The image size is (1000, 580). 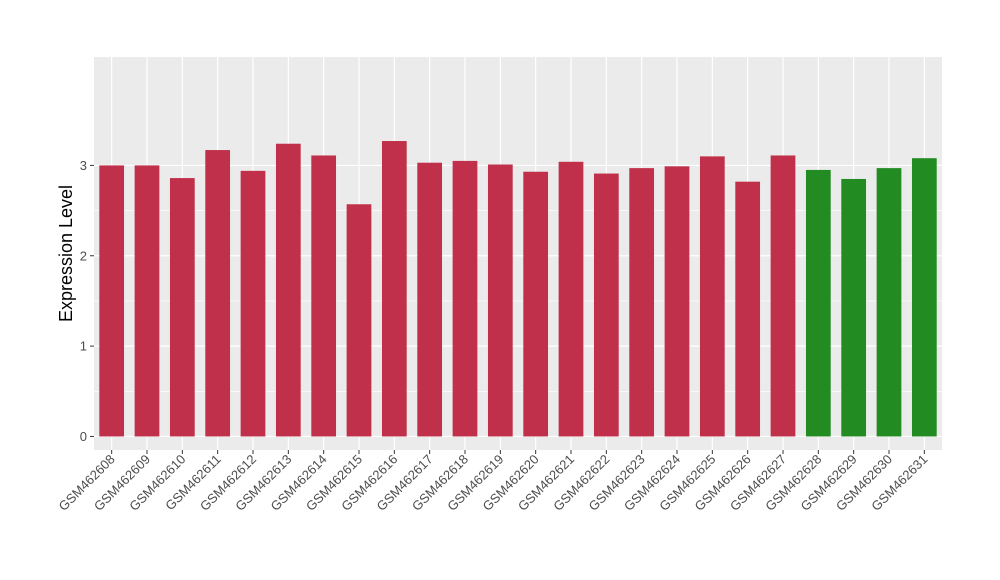 I want to click on bar-GSM462614, so click(x=324, y=296).